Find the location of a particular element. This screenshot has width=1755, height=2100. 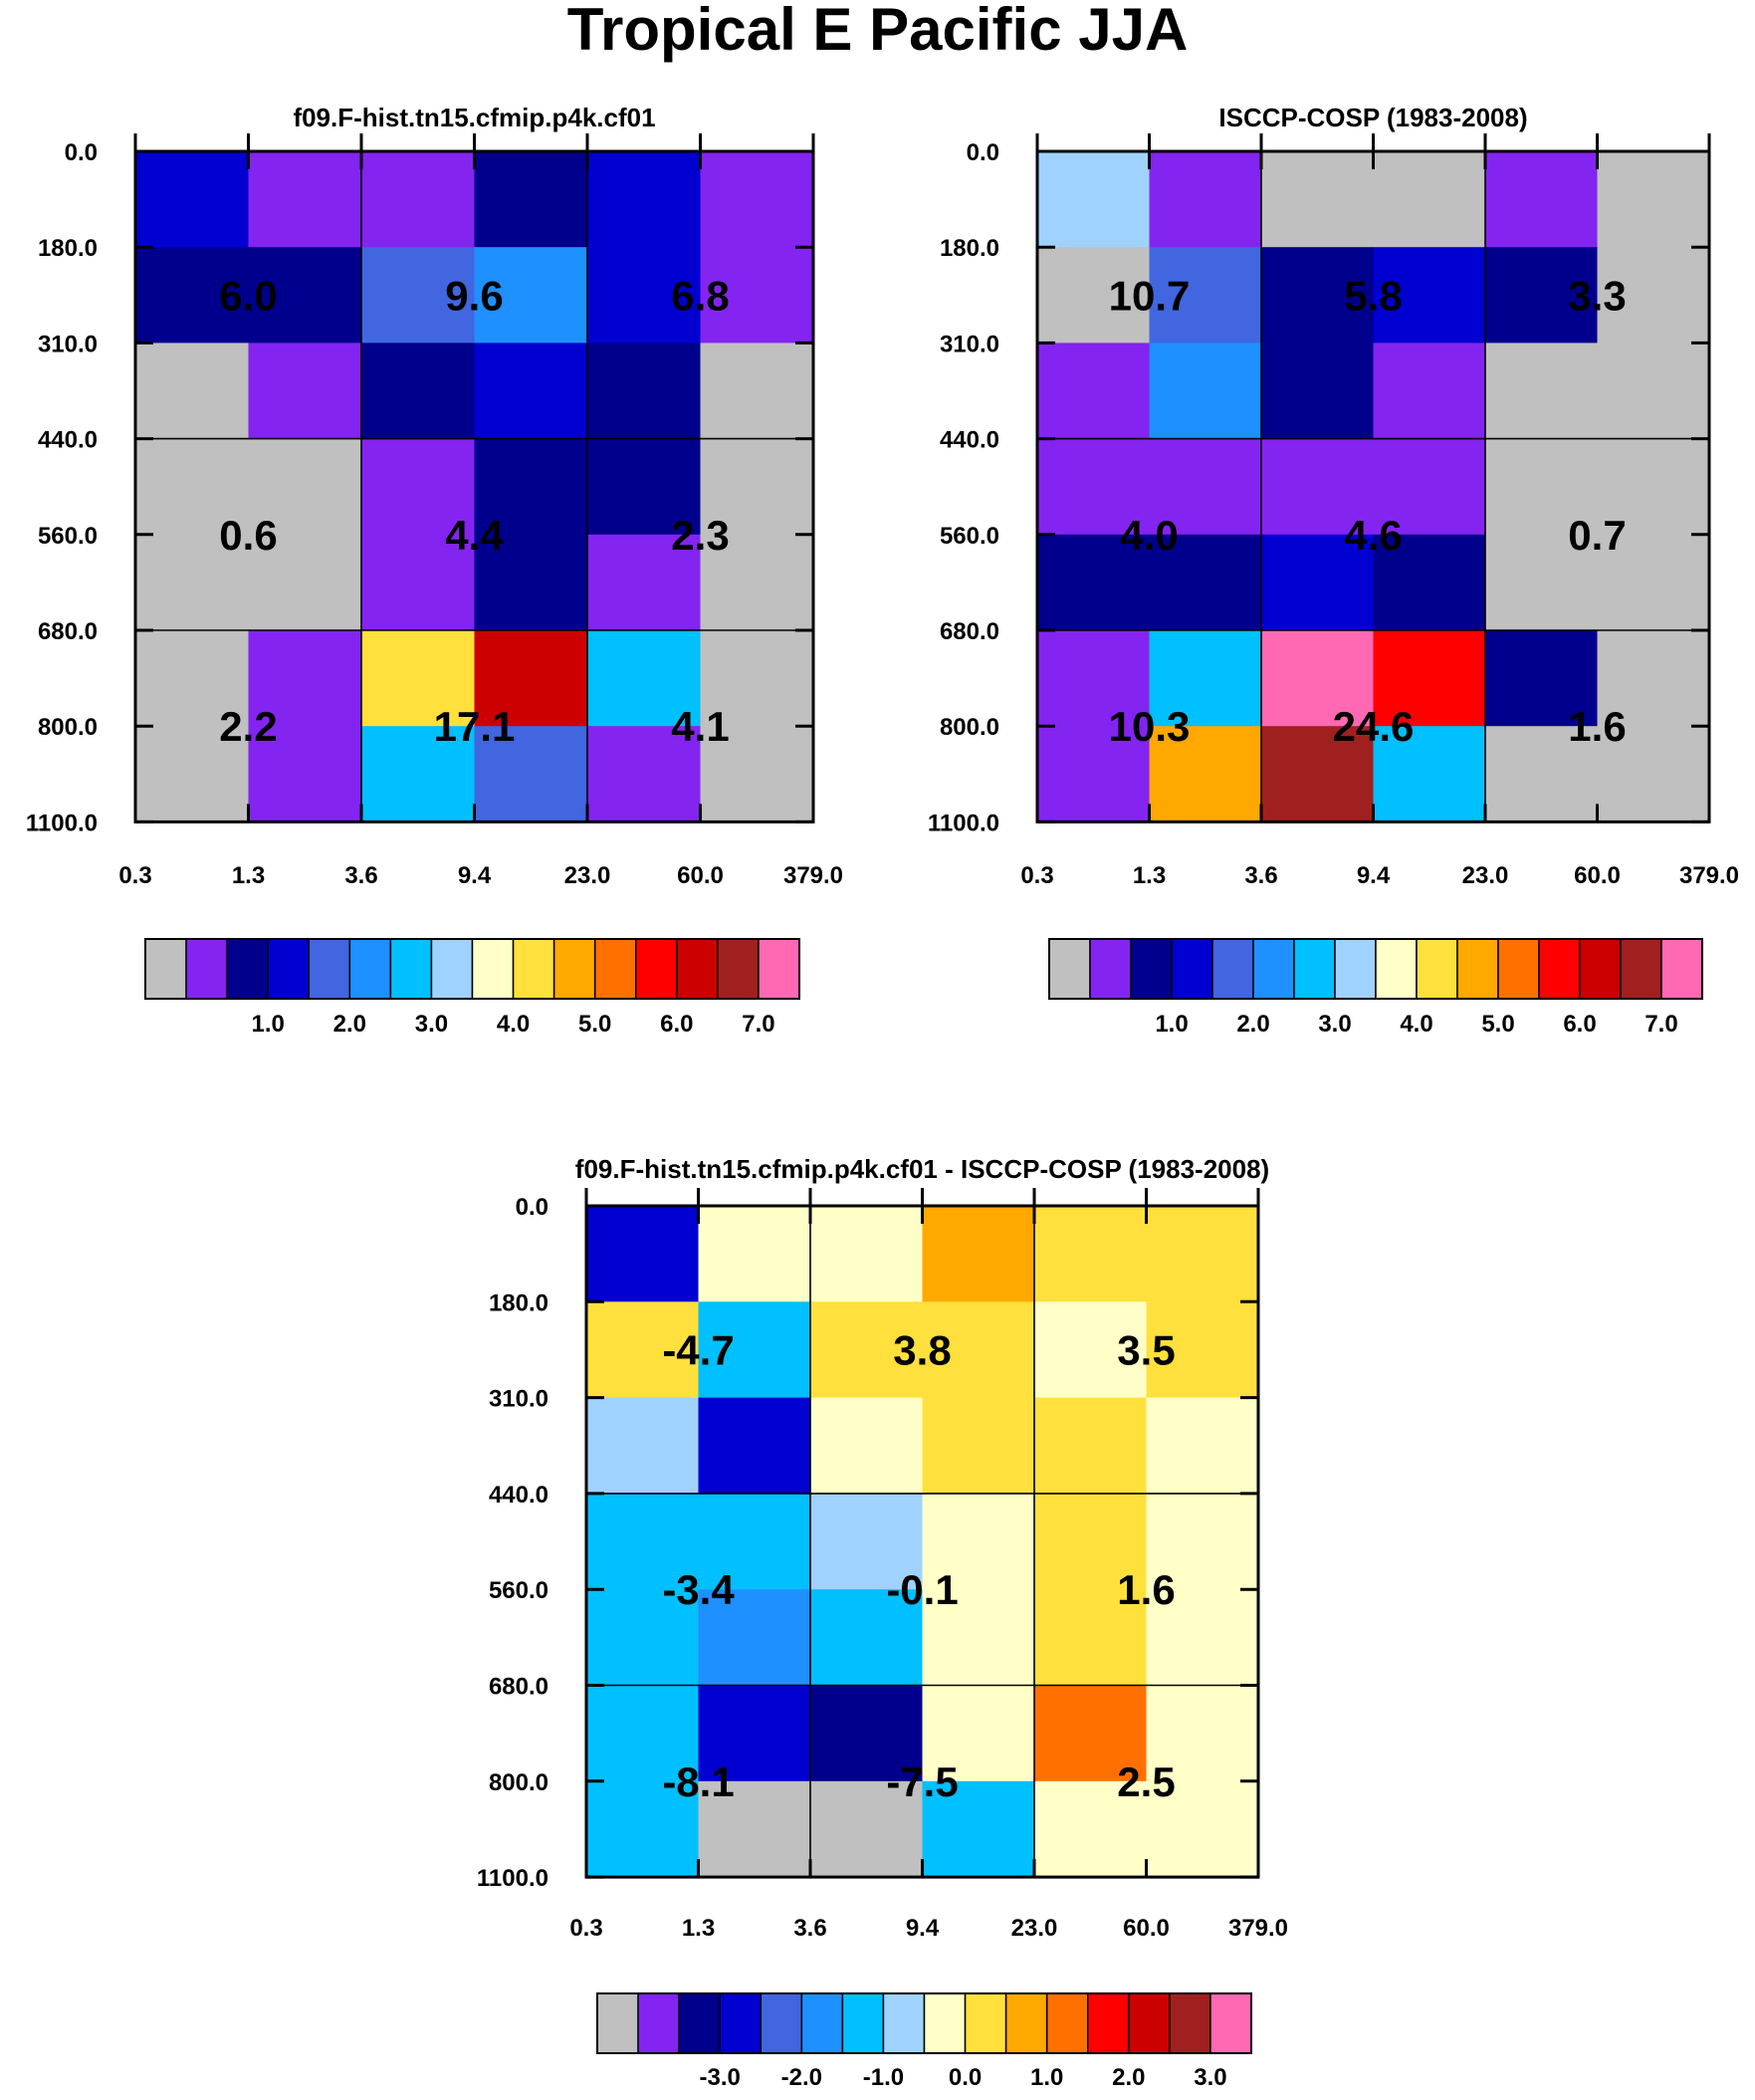

group-total-label: -8.1 is located at coordinates (698, 1781).